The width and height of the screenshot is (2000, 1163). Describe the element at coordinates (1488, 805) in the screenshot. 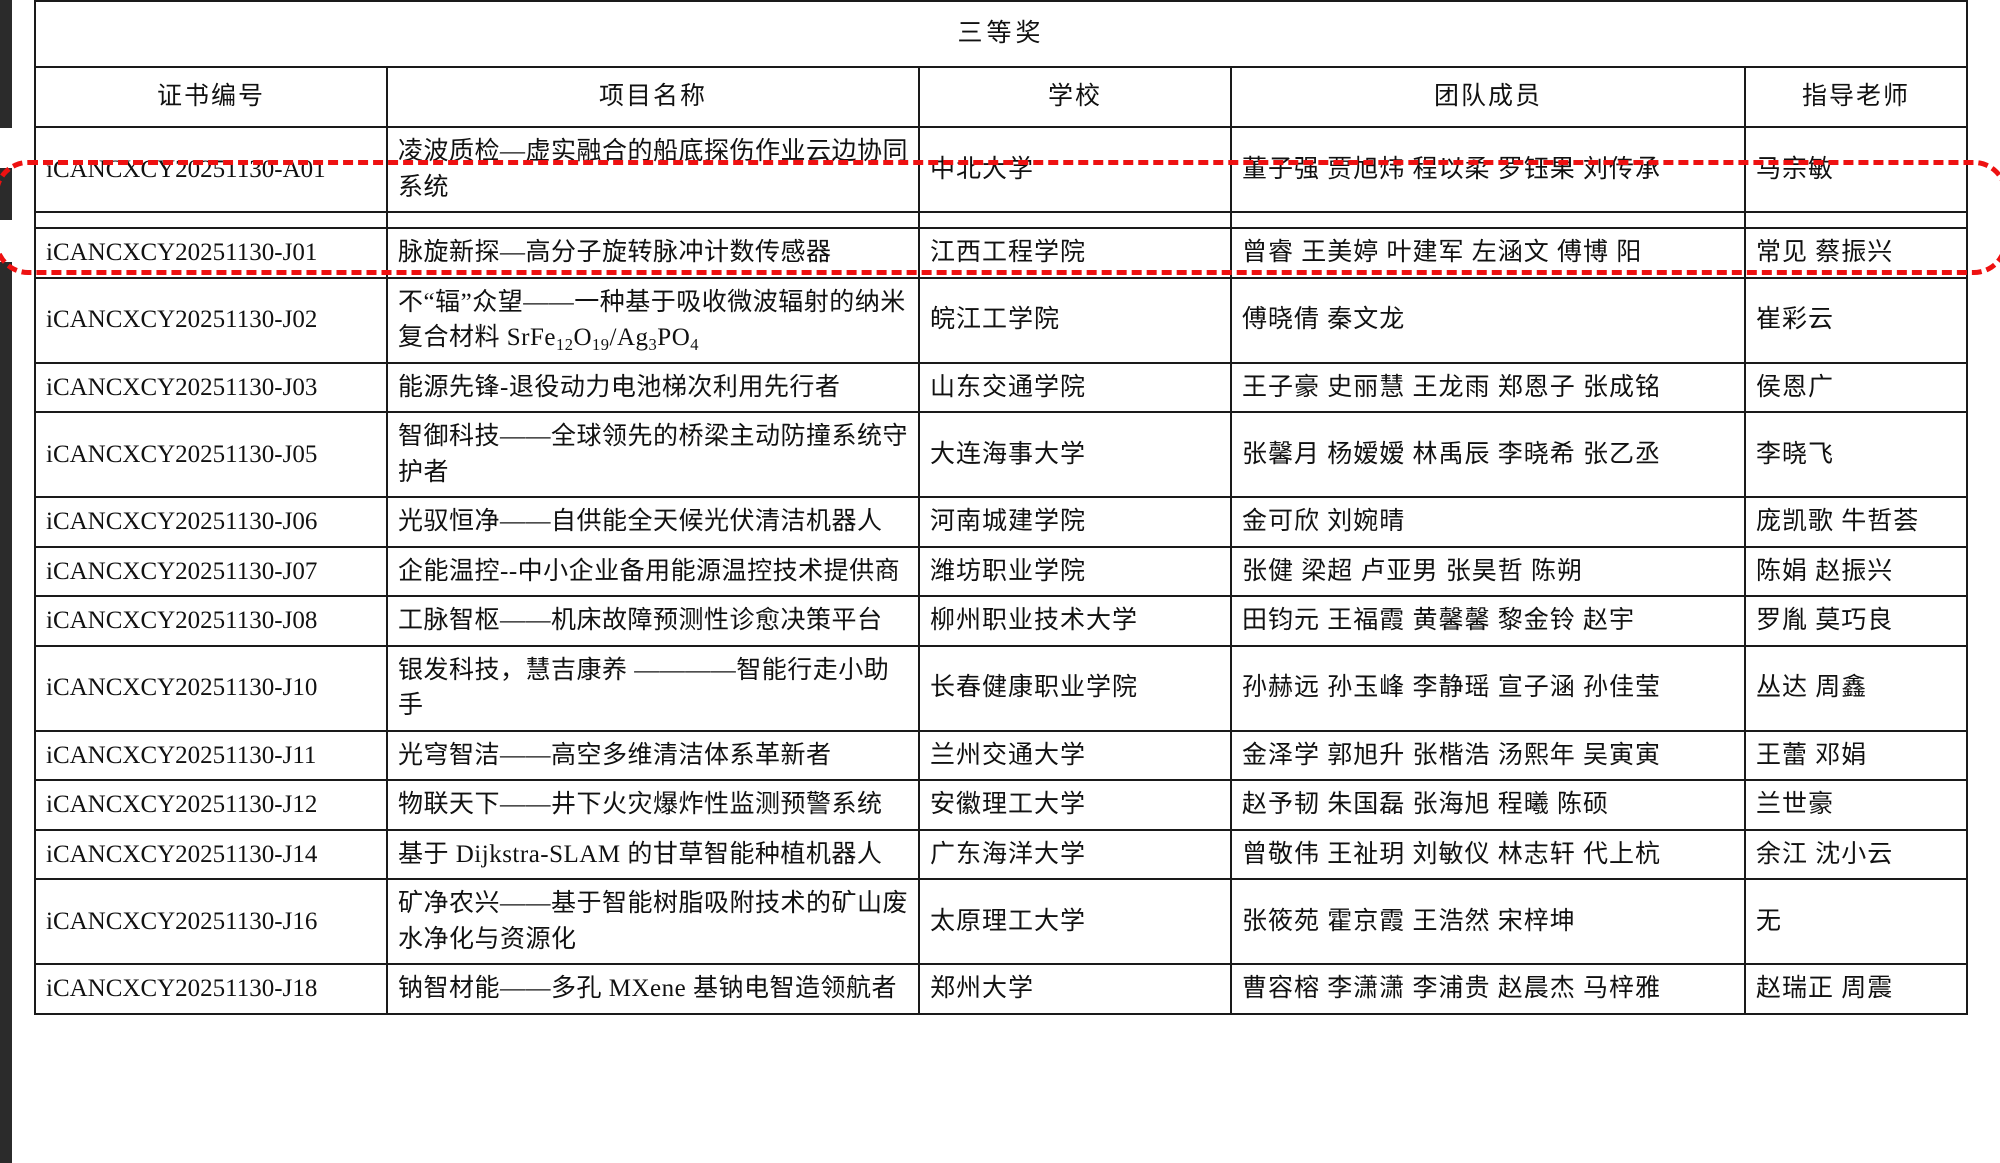

I see `cell-team: 赵予韧 朱国磊 张海旭 程曦 陈硕` at that location.